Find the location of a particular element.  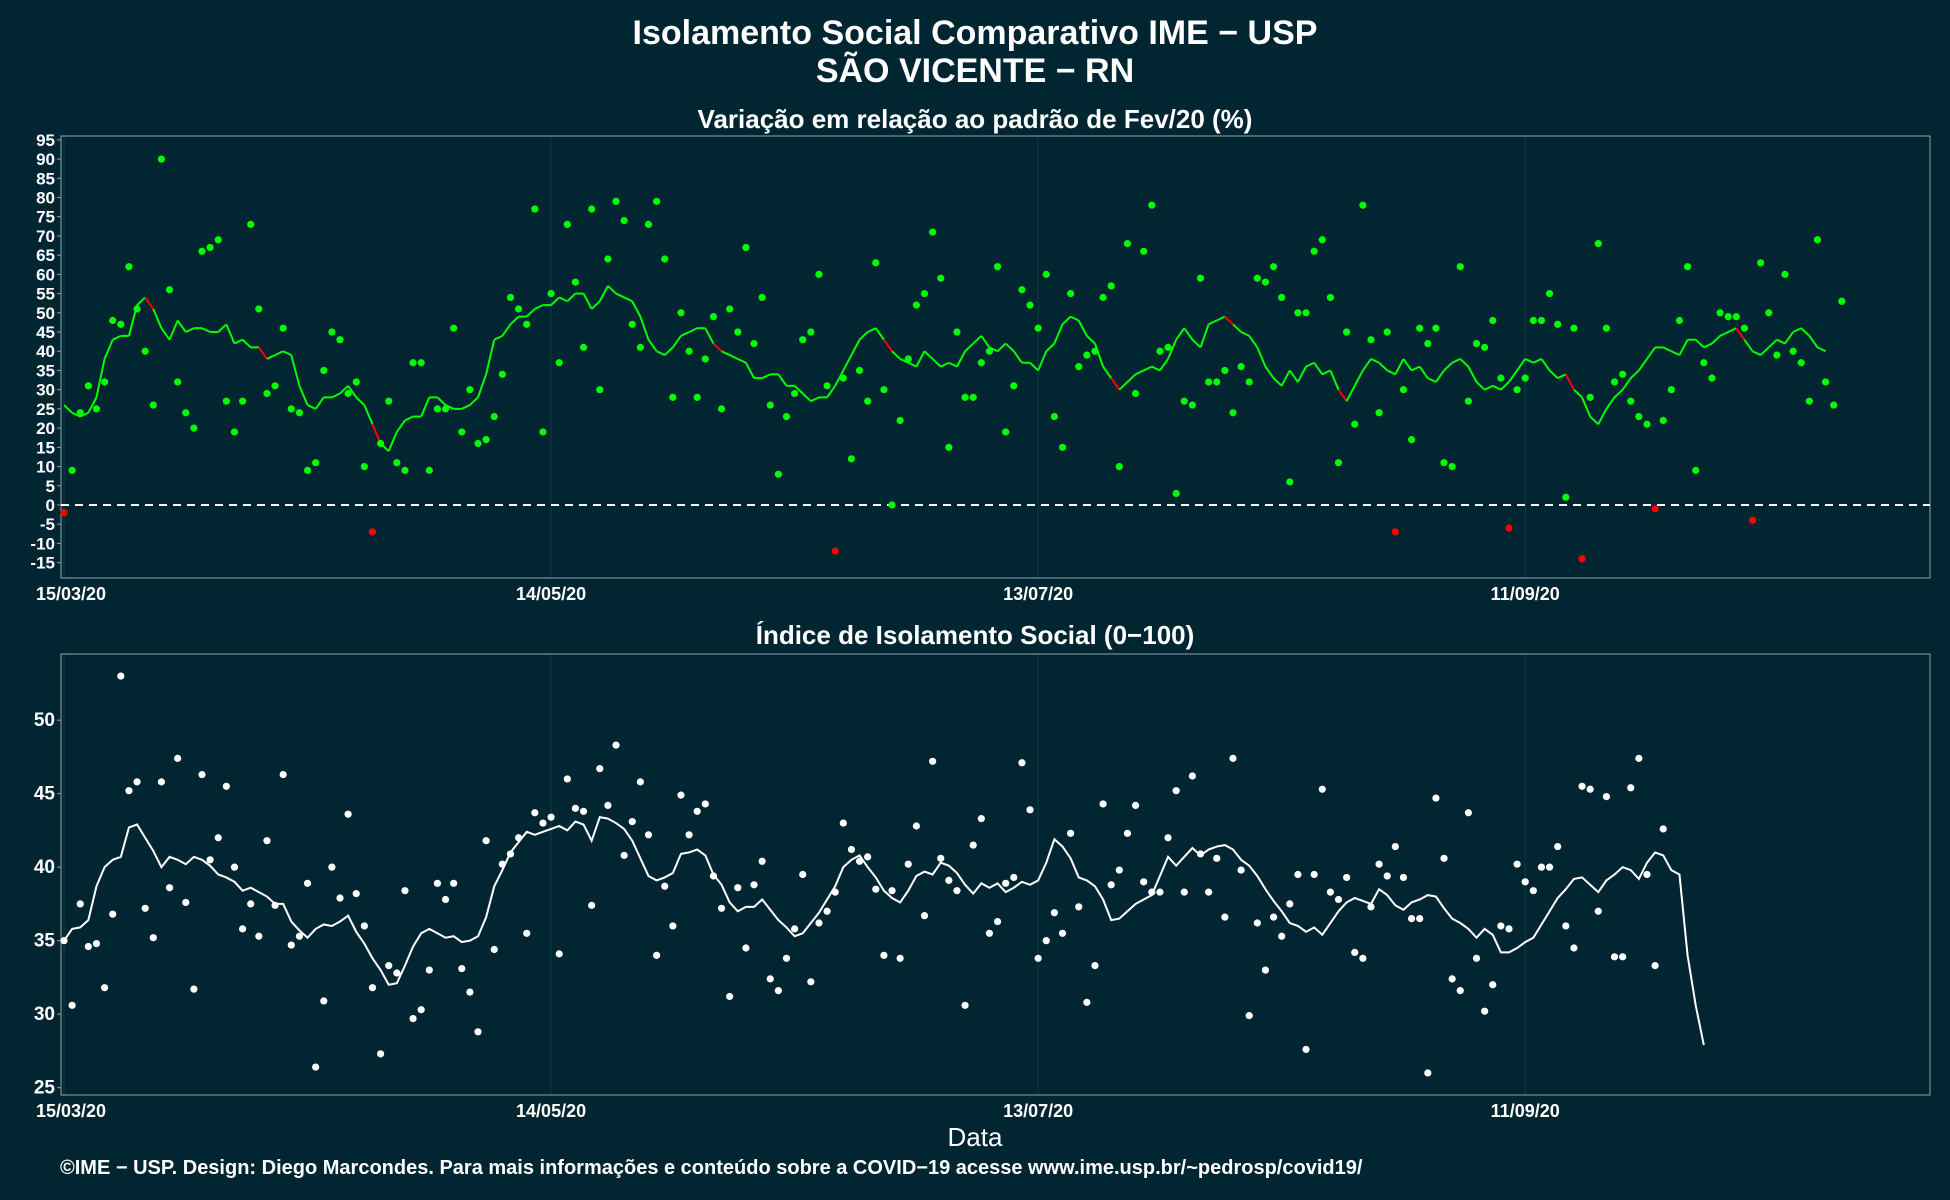

panel2-subtitle: Índice de Isolamento Social (0−100) is located at coordinates (975, 635).